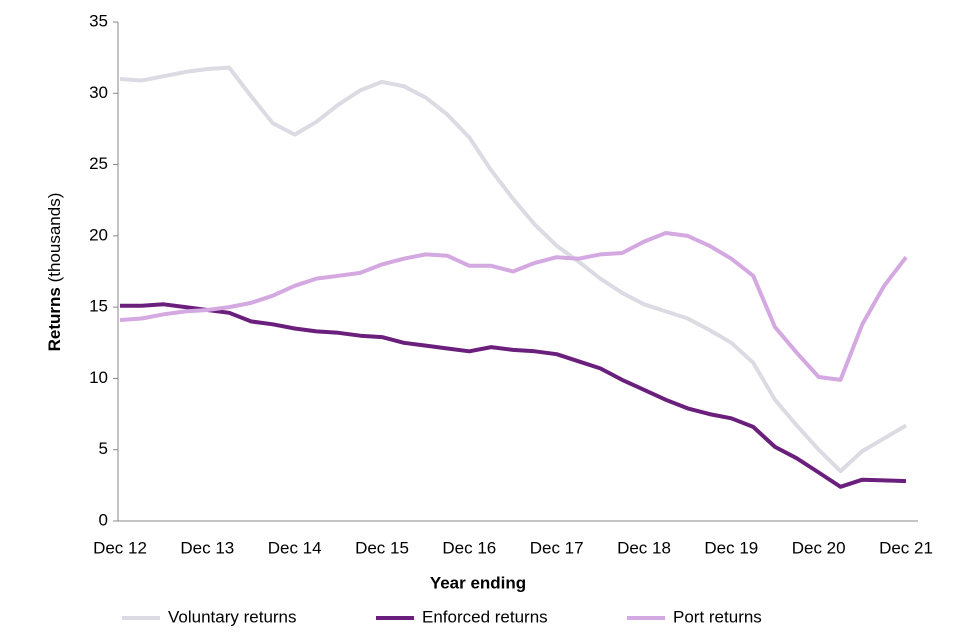 This screenshot has width=960, height=640. What do you see at coordinates (98, 377) in the screenshot?
I see `y-tick-label: 10` at bounding box center [98, 377].